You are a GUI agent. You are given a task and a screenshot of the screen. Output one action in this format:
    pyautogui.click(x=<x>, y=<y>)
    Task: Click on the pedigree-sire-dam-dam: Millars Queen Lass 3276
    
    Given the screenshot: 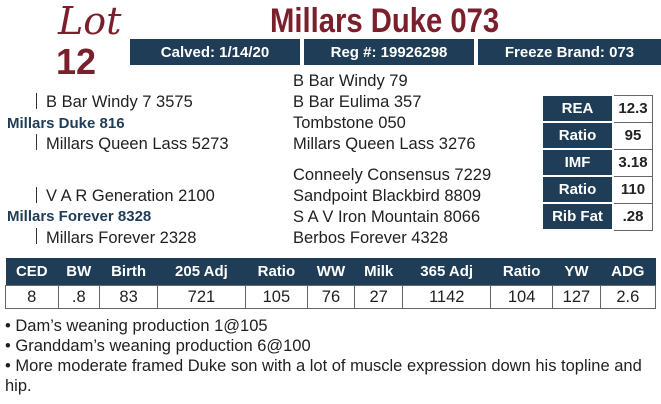 What is the action you would take?
    pyautogui.click(x=384, y=144)
    